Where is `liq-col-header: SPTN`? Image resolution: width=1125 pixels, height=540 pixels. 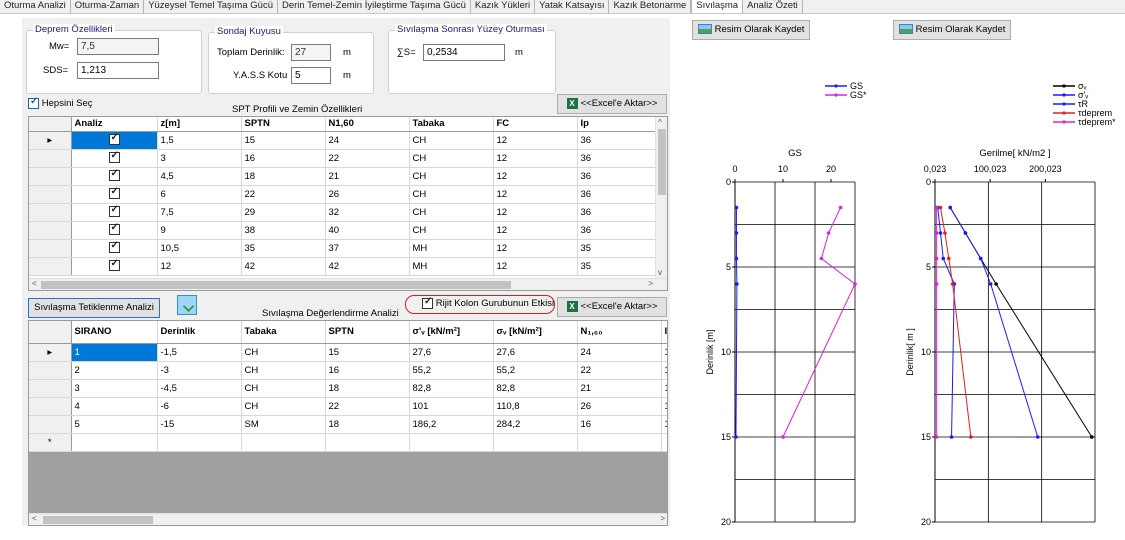 liq-col-header: SPTN is located at coordinates (367, 332).